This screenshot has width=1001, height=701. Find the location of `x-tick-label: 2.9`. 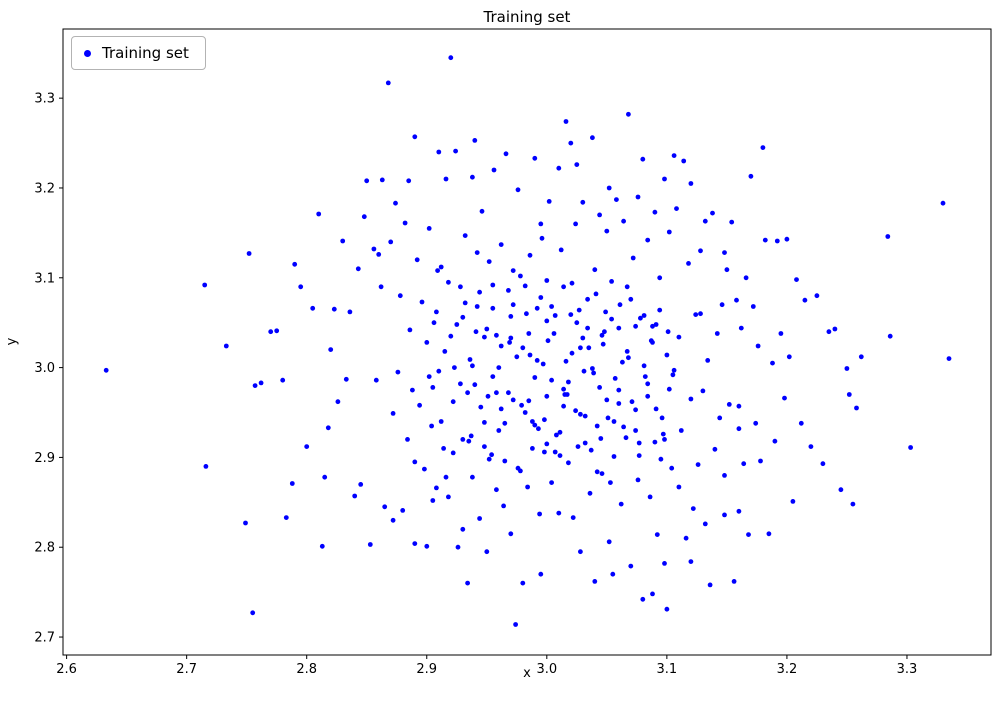

x-tick-label: 2.9 is located at coordinates (426, 669).